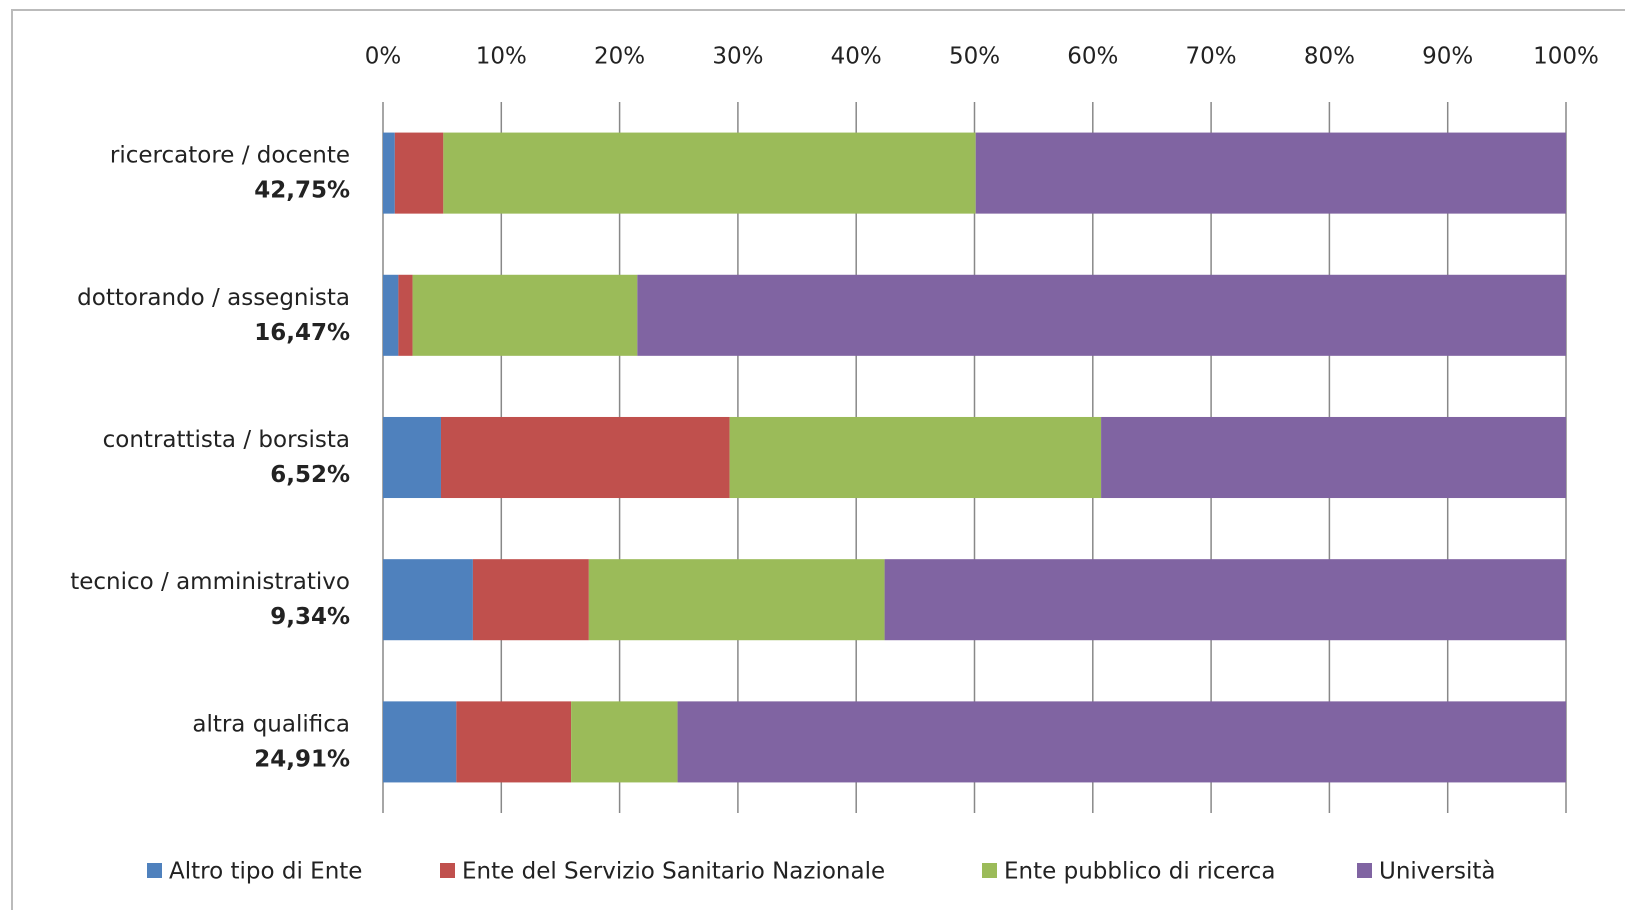 This screenshot has height=910, width=1625. What do you see at coordinates (501, 57) in the screenshot?
I see `x-tick-label: 10%` at bounding box center [501, 57].